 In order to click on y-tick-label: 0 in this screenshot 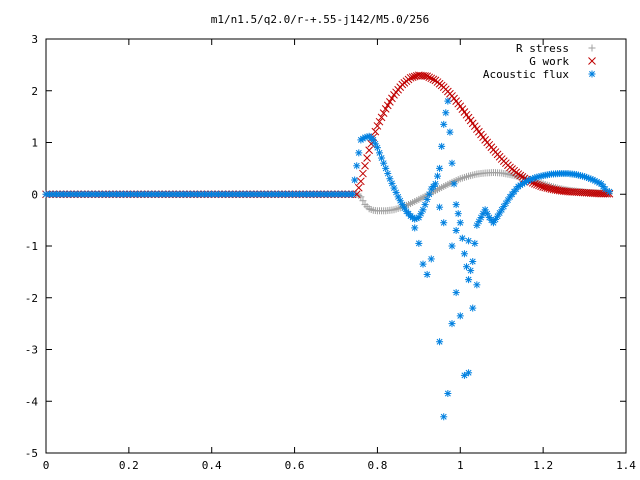, I will do `click(34, 194)`.